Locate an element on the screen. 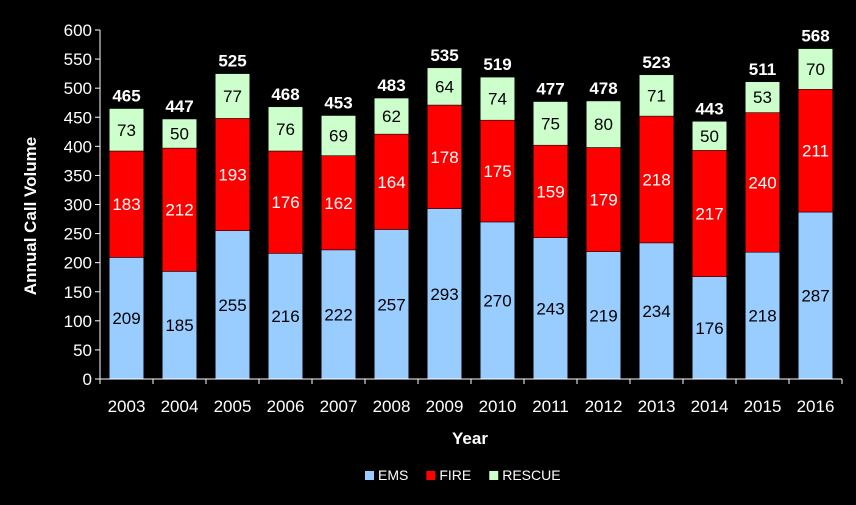 Image resolution: width=856 pixels, height=505 pixels. total-label: 535 is located at coordinates (444, 55).